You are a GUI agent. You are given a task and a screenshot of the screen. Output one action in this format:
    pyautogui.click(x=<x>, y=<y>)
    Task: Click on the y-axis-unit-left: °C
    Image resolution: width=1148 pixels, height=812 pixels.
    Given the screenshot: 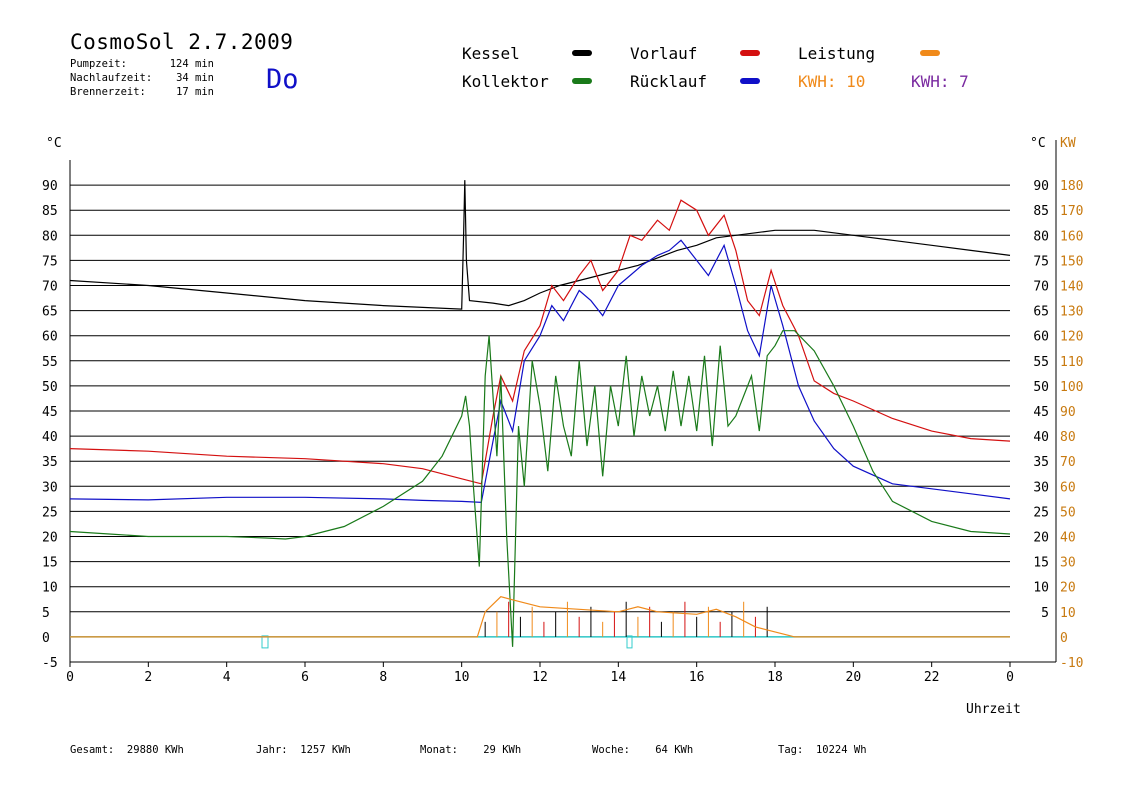 What is the action you would take?
    pyautogui.click(x=54, y=143)
    